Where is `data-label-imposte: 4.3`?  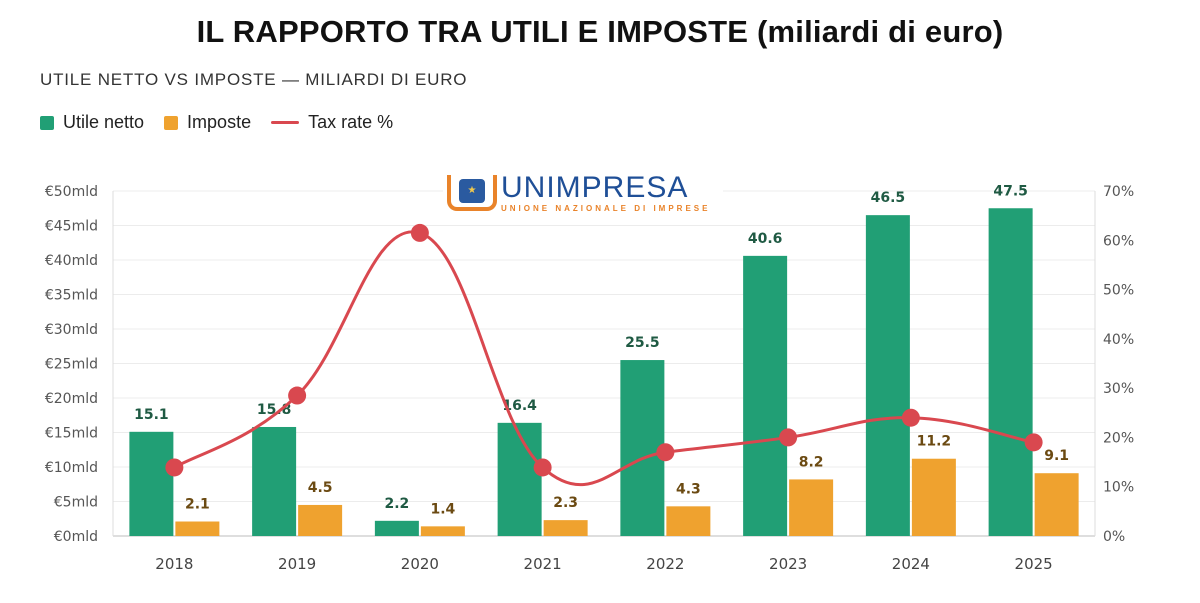
data-label-imposte: 4.3 is located at coordinates (688, 489).